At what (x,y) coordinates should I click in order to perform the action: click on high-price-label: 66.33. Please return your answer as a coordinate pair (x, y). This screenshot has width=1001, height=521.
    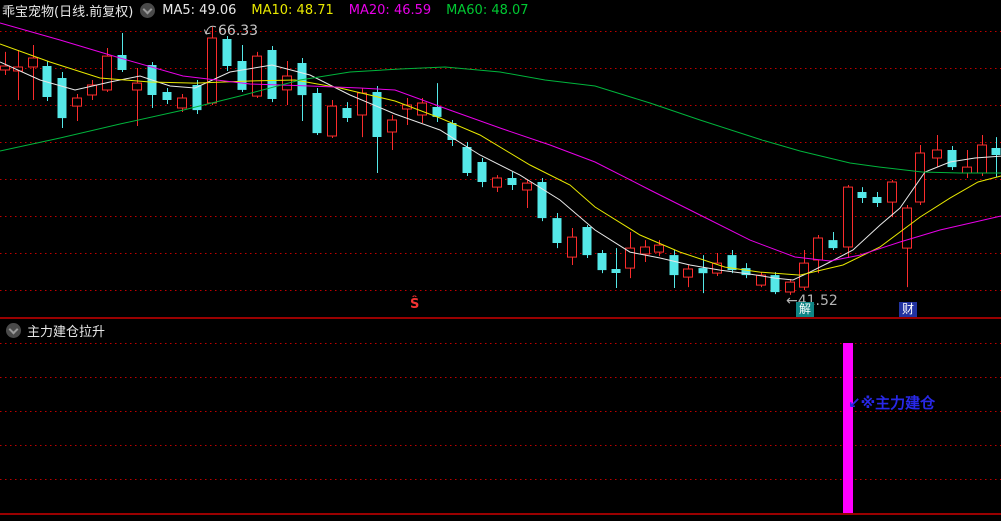
    Looking at the image, I should click on (230, 31).